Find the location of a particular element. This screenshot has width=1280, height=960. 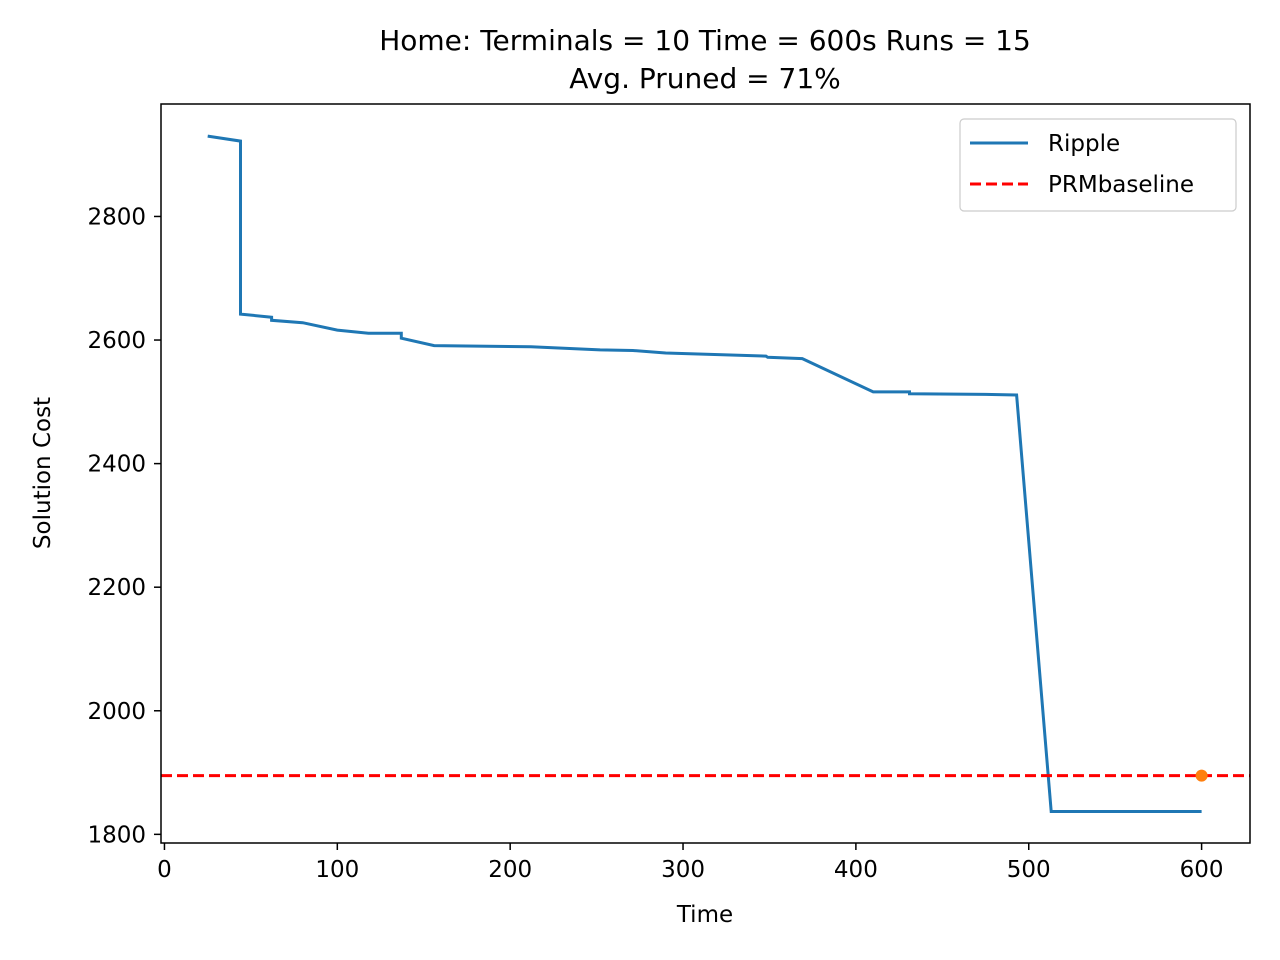

legend-box is located at coordinates (1098, 165).